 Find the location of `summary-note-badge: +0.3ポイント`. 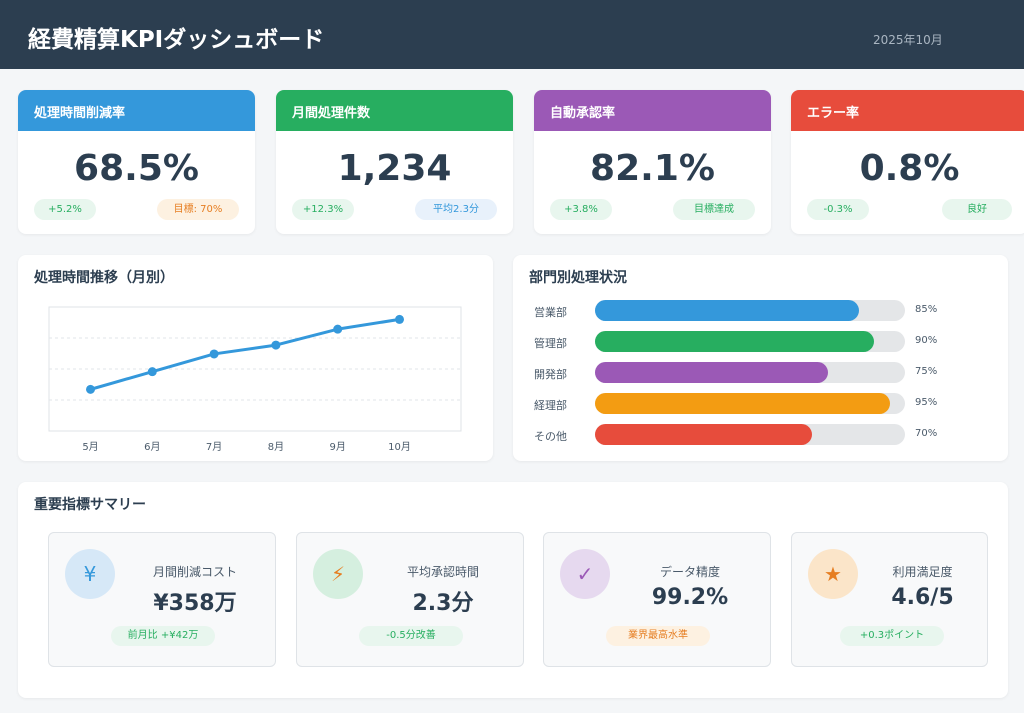

summary-note-badge: +0.3ポイント is located at coordinates (892, 636).